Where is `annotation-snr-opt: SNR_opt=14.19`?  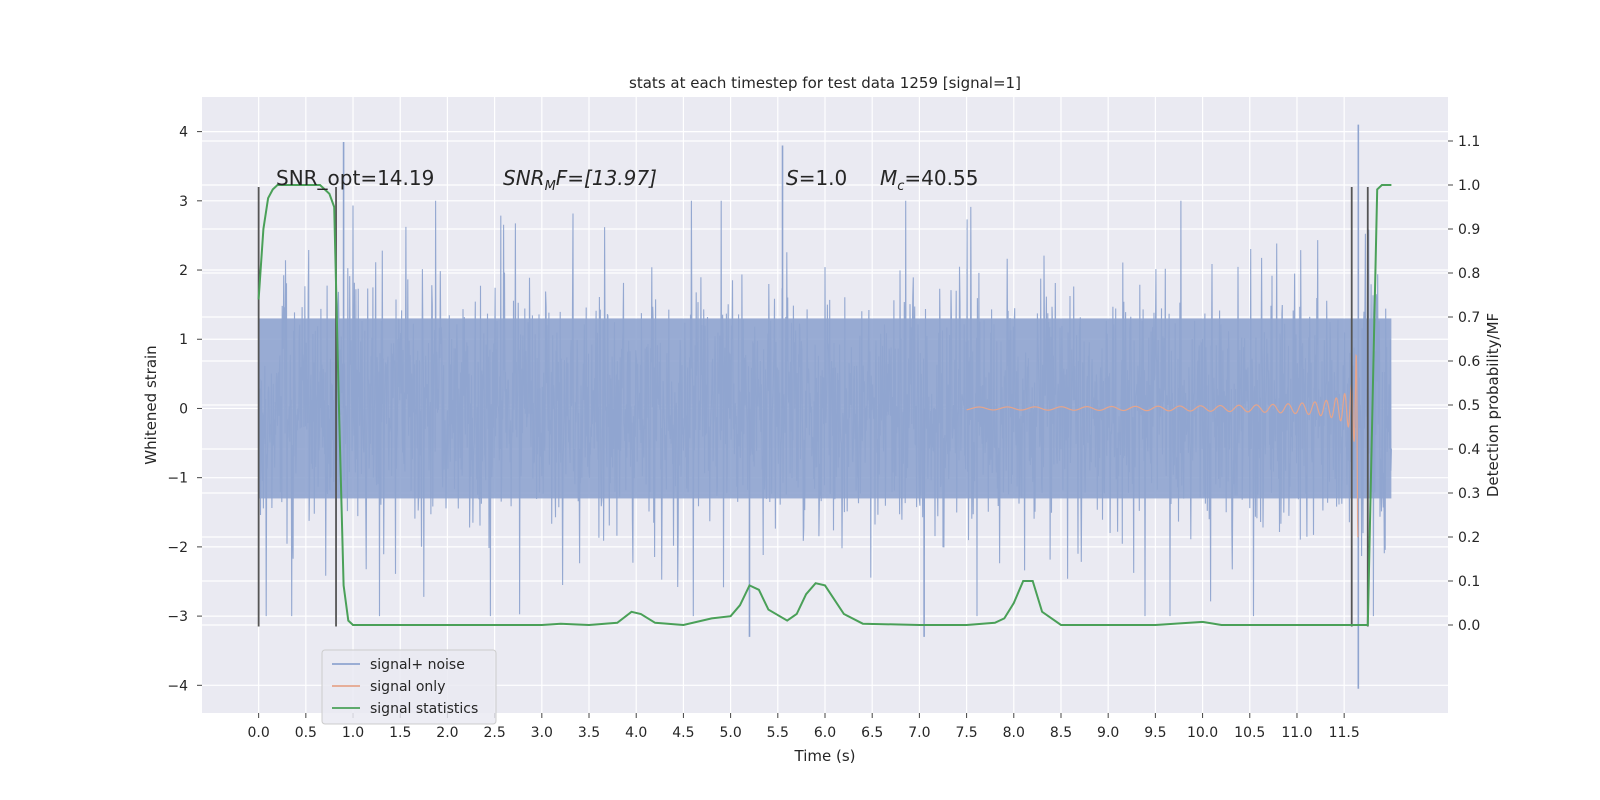 annotation-snr-opt: SNR_opt=14.19 is located at coordinates (355, 178).